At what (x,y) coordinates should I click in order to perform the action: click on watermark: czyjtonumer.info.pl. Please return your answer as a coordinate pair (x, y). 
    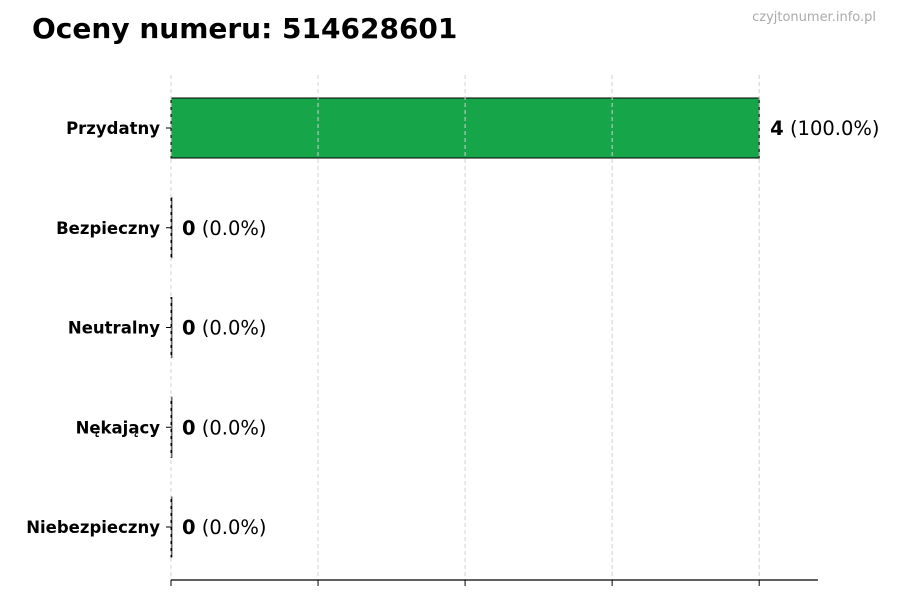
    Looking at the image, I should click on (814, 17).